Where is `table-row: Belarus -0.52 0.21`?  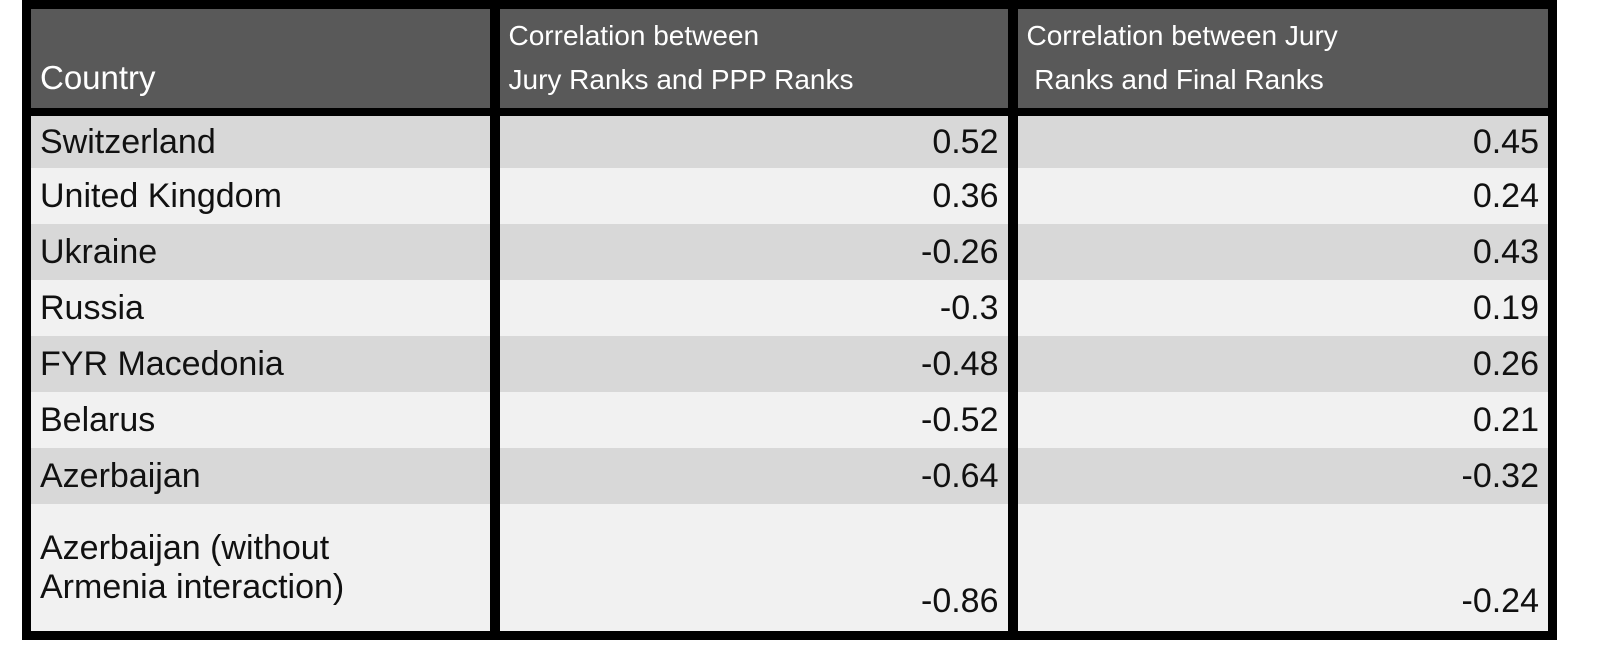 table-row: Belarus -0.52 0.21 is located at coordinates (789, 420).